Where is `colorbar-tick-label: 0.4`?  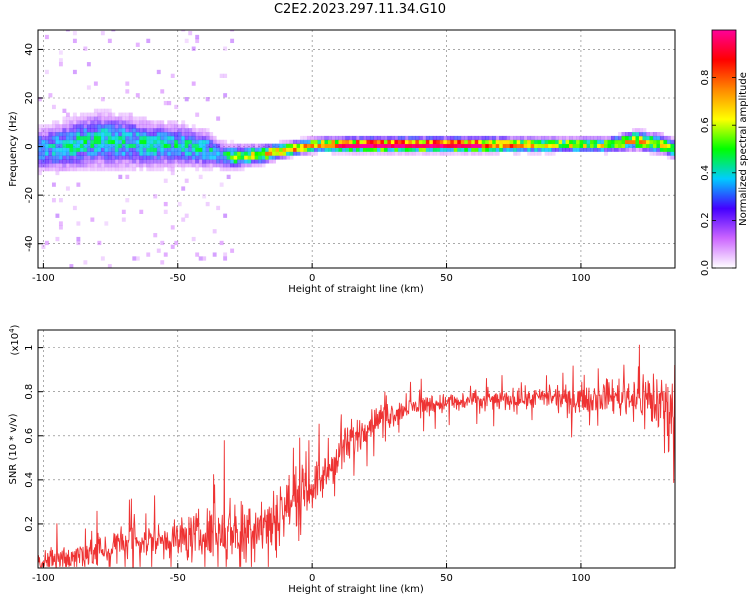 colorbar-tick-label: 0.4 is located at coordinates (705, 173).